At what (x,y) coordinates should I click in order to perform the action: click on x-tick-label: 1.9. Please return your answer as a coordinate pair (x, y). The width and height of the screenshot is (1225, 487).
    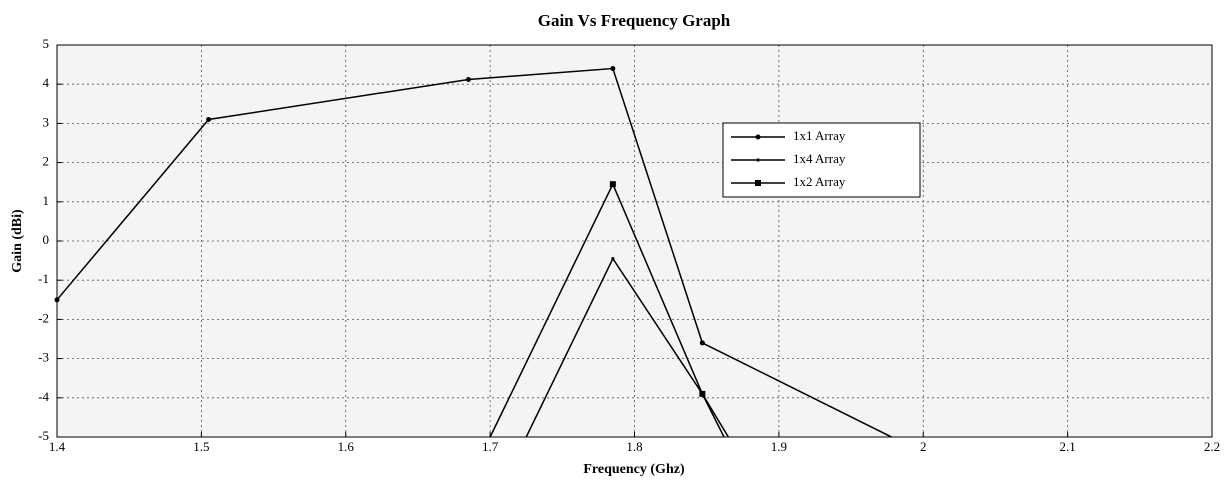
    Looking at the image, I should click on (779, 446).